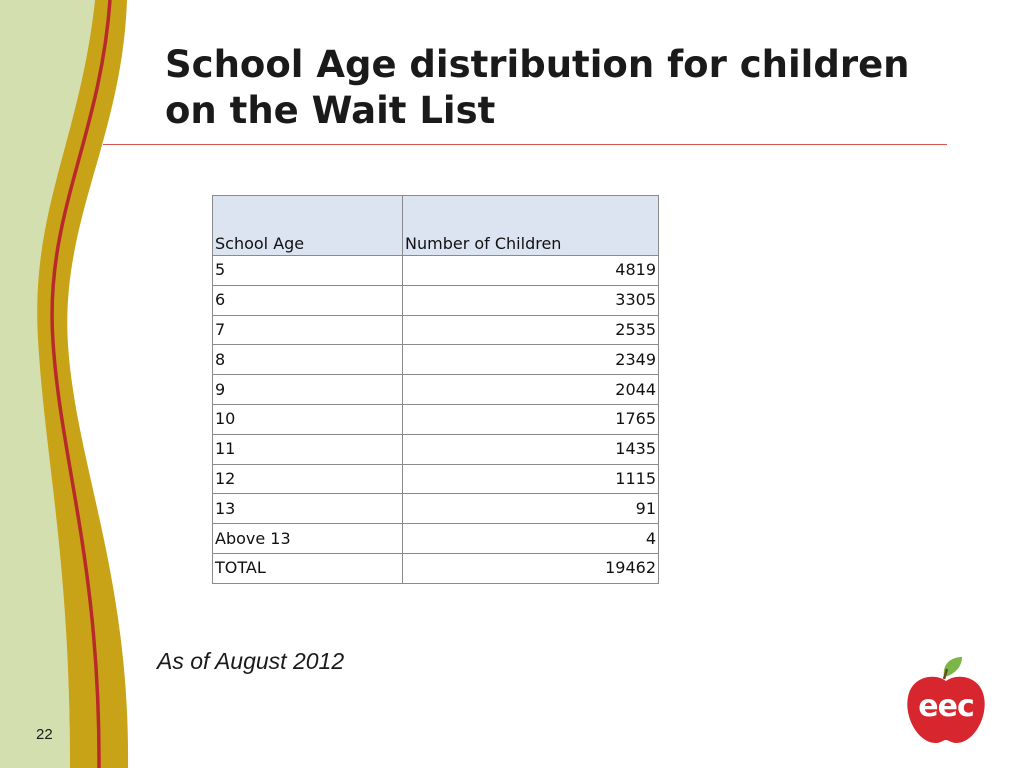 The image size is (1024, 768). What do you see at coordinates (307, 330) in the screenshot?
I see `age-cell: 7` at bounding box center [307, 330].